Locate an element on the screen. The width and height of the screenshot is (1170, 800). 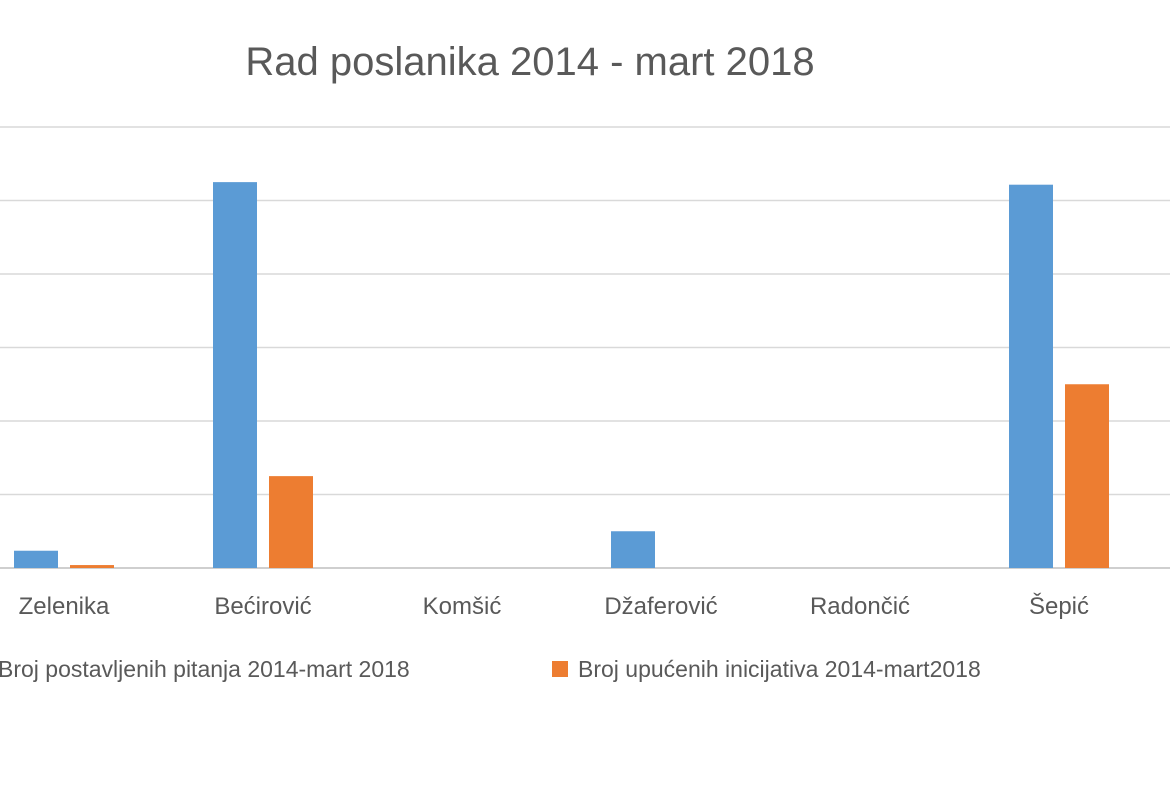
x-tick-label: Komšić is located at coordinates (462, 606).